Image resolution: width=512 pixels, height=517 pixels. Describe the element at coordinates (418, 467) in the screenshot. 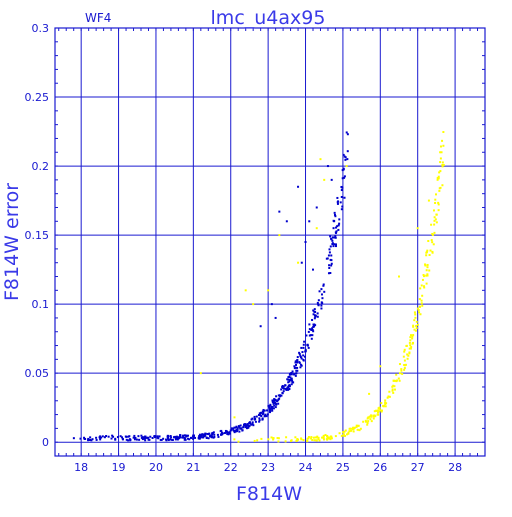

I see `x-tick-label: 27` at that location.